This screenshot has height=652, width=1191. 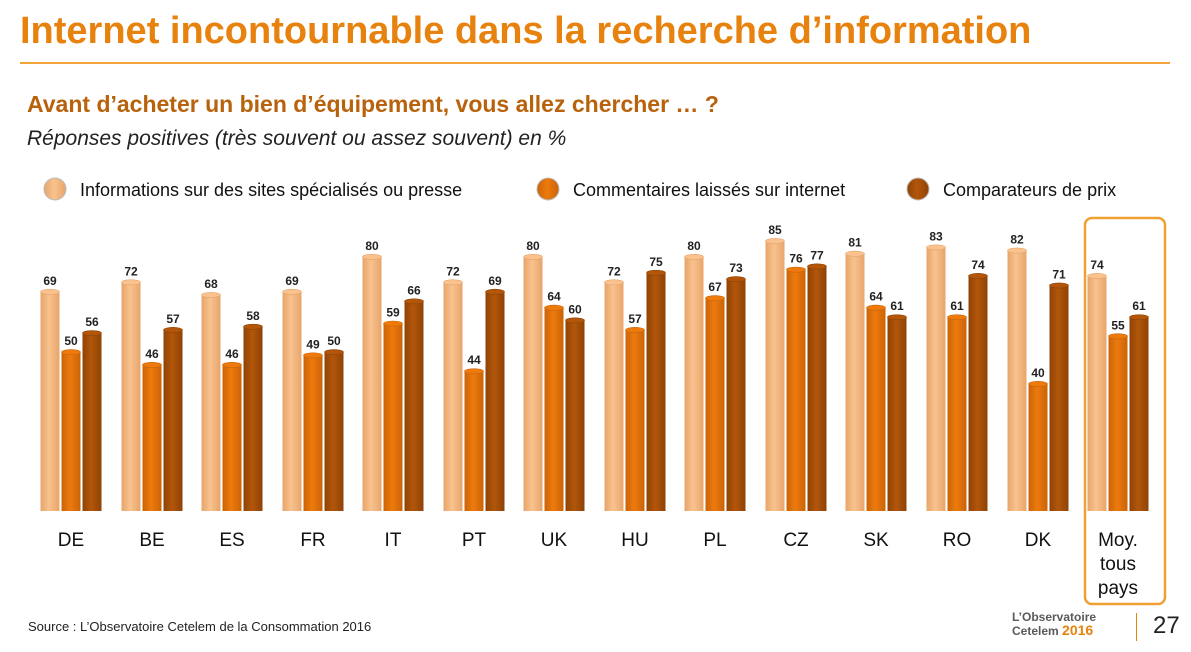 What do you see at coordinates (152, 437) in the screenshot?
I see `bar-be-s2` at bounding box center [152, 437].